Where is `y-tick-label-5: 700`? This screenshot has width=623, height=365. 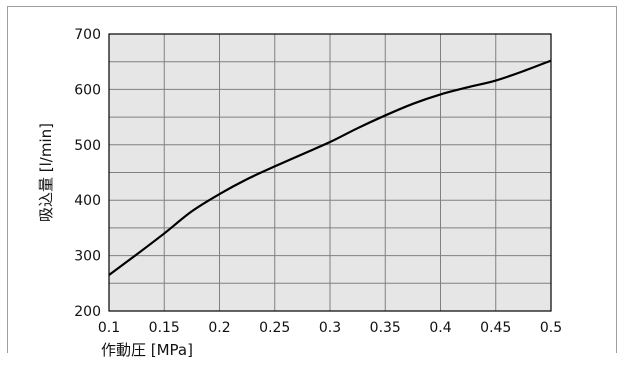
y-tick-label-5: 700 is located at coordinates (87, 35).